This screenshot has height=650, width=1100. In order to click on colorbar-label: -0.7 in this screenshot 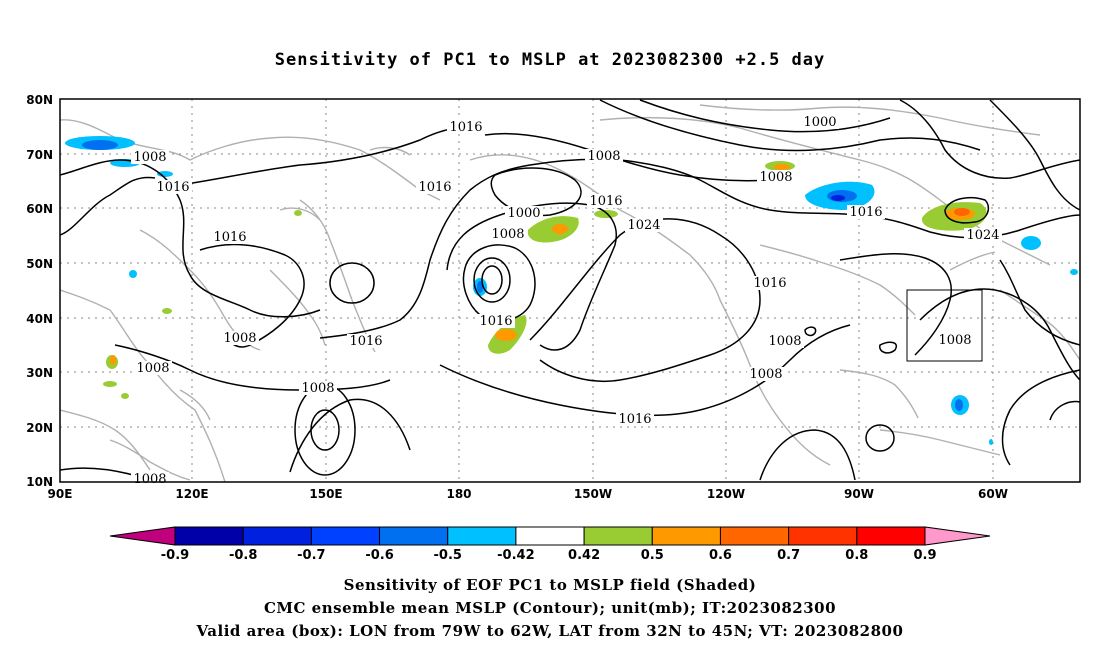, I will do `click(311, 555)`.